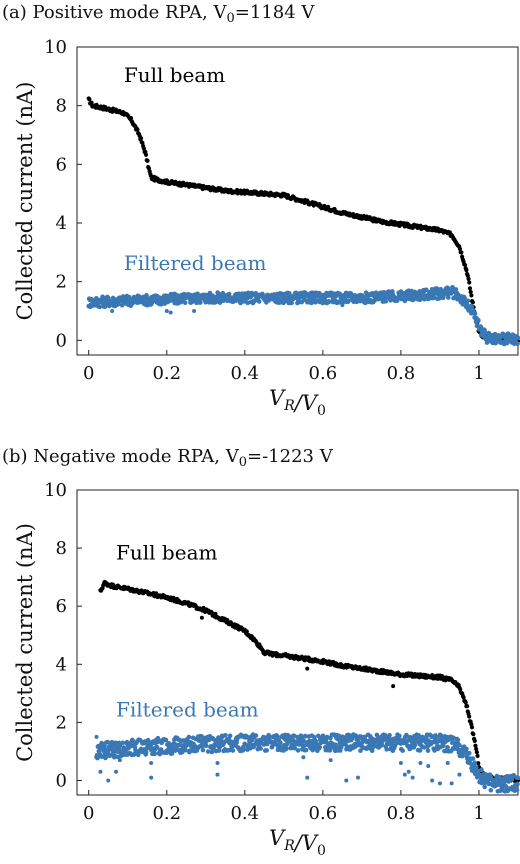  Describe the element at coordinates (61, 606) in the screenshot. I see `y-tick-label: 6` at that location.